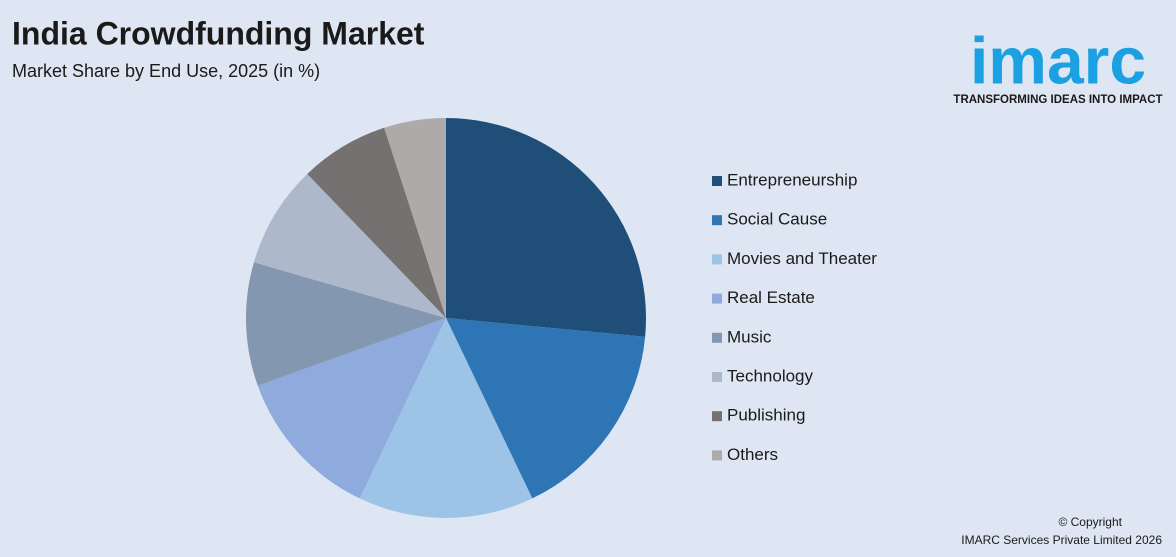 The image size is (1176, 557). Describe the element at coordinates (1057, 100) in the screenshot. I see `logo-tagline: TRANSFORMING IDEAS INTO IMPACT` at that location.